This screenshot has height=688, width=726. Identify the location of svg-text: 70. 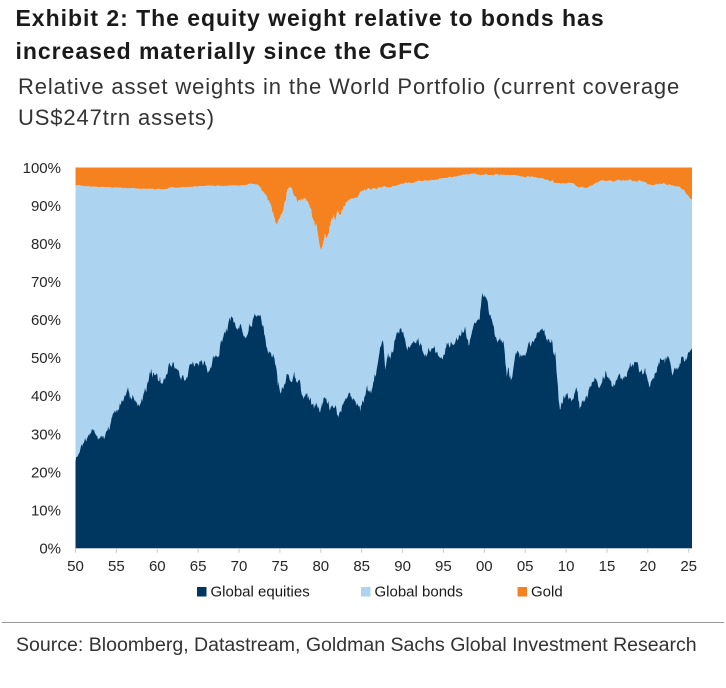
(239, 566).